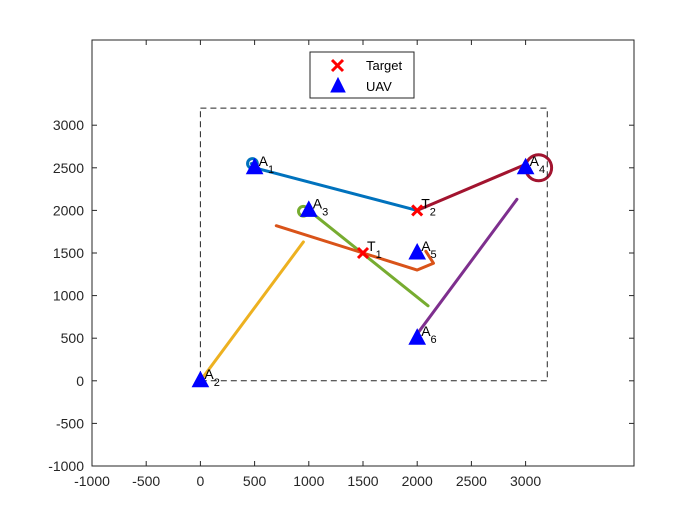 This screenshot has width=700, height=525. Describe the element at coordinates (255, 481) in the screenshot. I see `x-tick-label: 500` at that location.